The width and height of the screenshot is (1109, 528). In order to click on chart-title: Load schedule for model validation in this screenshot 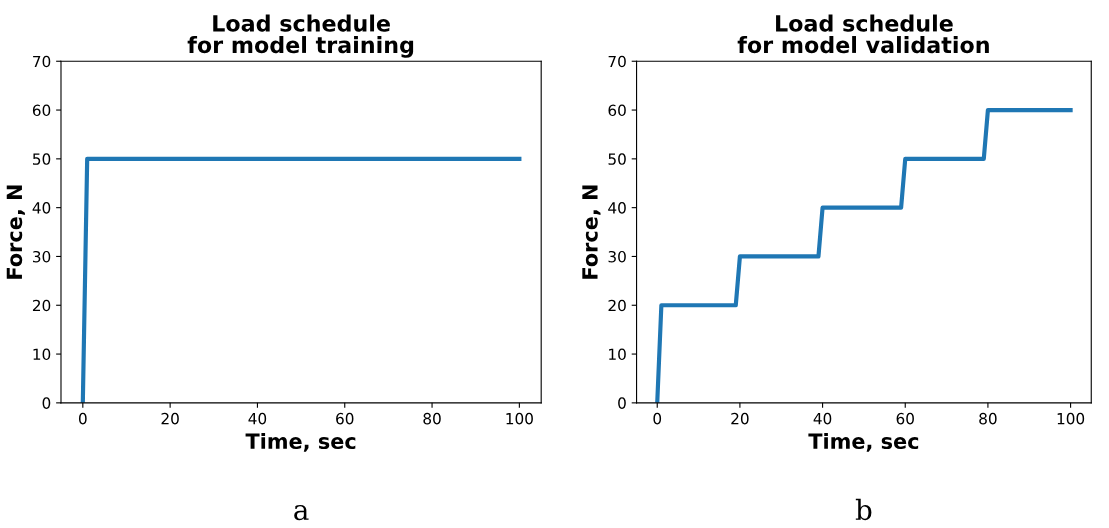, I will do `click(863, 34)`.